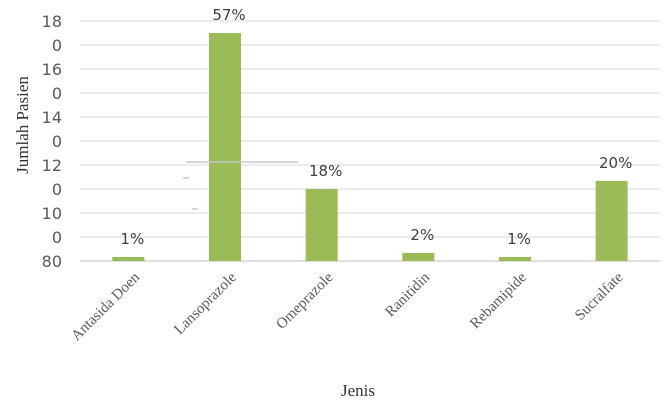 This screenshot has width=667, height=403. What do you see at coordinates (304, 300) in the screenshot?
I see `category-label: Omeprazole` at bounding box center [304, 300].